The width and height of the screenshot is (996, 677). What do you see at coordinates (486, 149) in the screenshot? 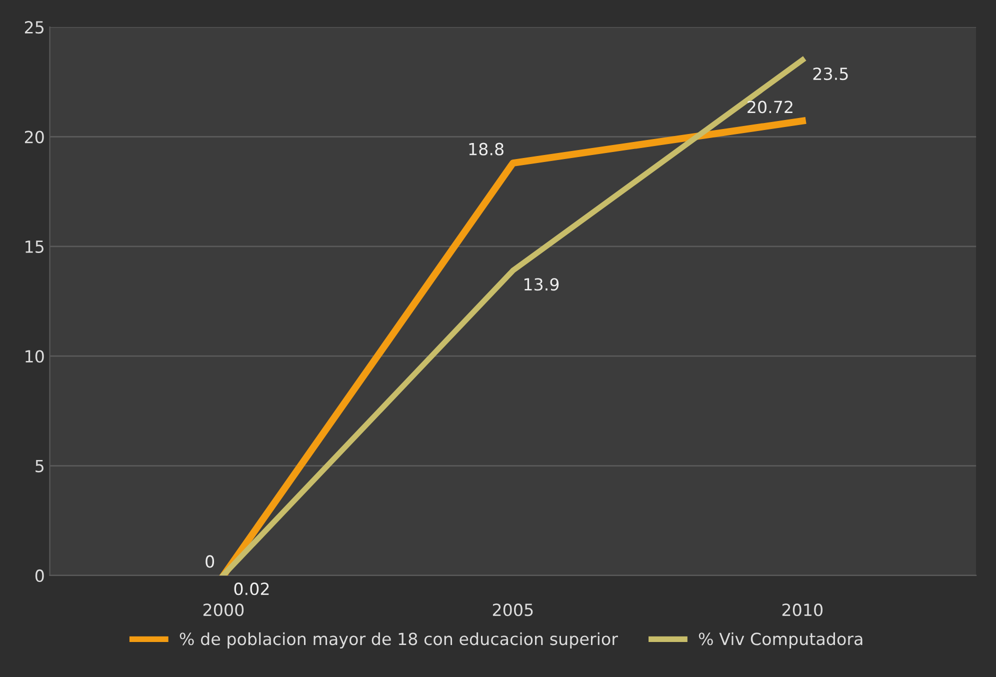
I see `data-label: 18.8` at bounding box center [486, 149].